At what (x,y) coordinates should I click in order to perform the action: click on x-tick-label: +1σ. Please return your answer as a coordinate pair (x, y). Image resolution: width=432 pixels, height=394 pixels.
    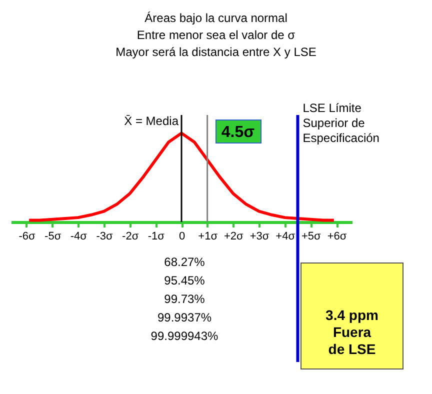
    Looking at the image, I should click on (208, 236).